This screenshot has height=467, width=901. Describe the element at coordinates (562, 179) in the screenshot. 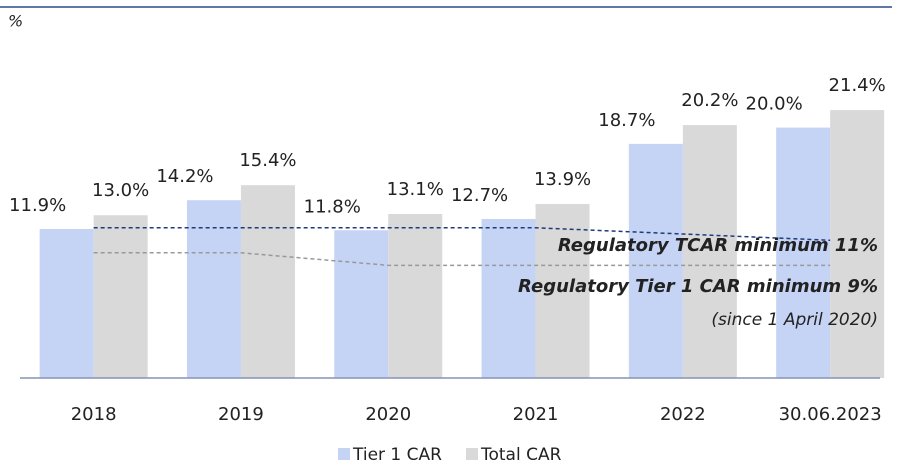

I see `value-label: 13.9%` at that location.